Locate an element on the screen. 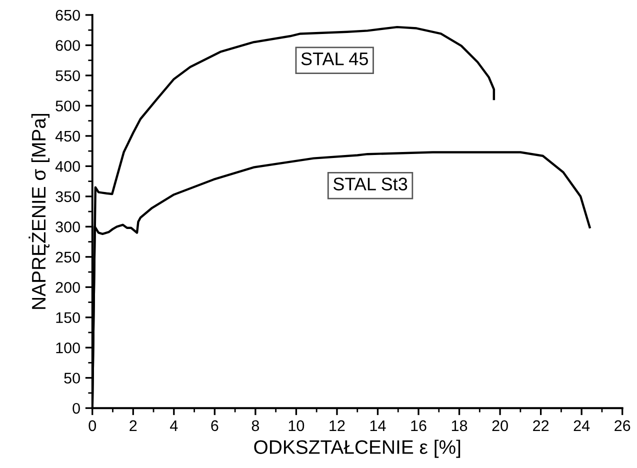 The height and width of the screenshot is (468, 637). y-tick-label: 600 is located at coordinates (68, 45).